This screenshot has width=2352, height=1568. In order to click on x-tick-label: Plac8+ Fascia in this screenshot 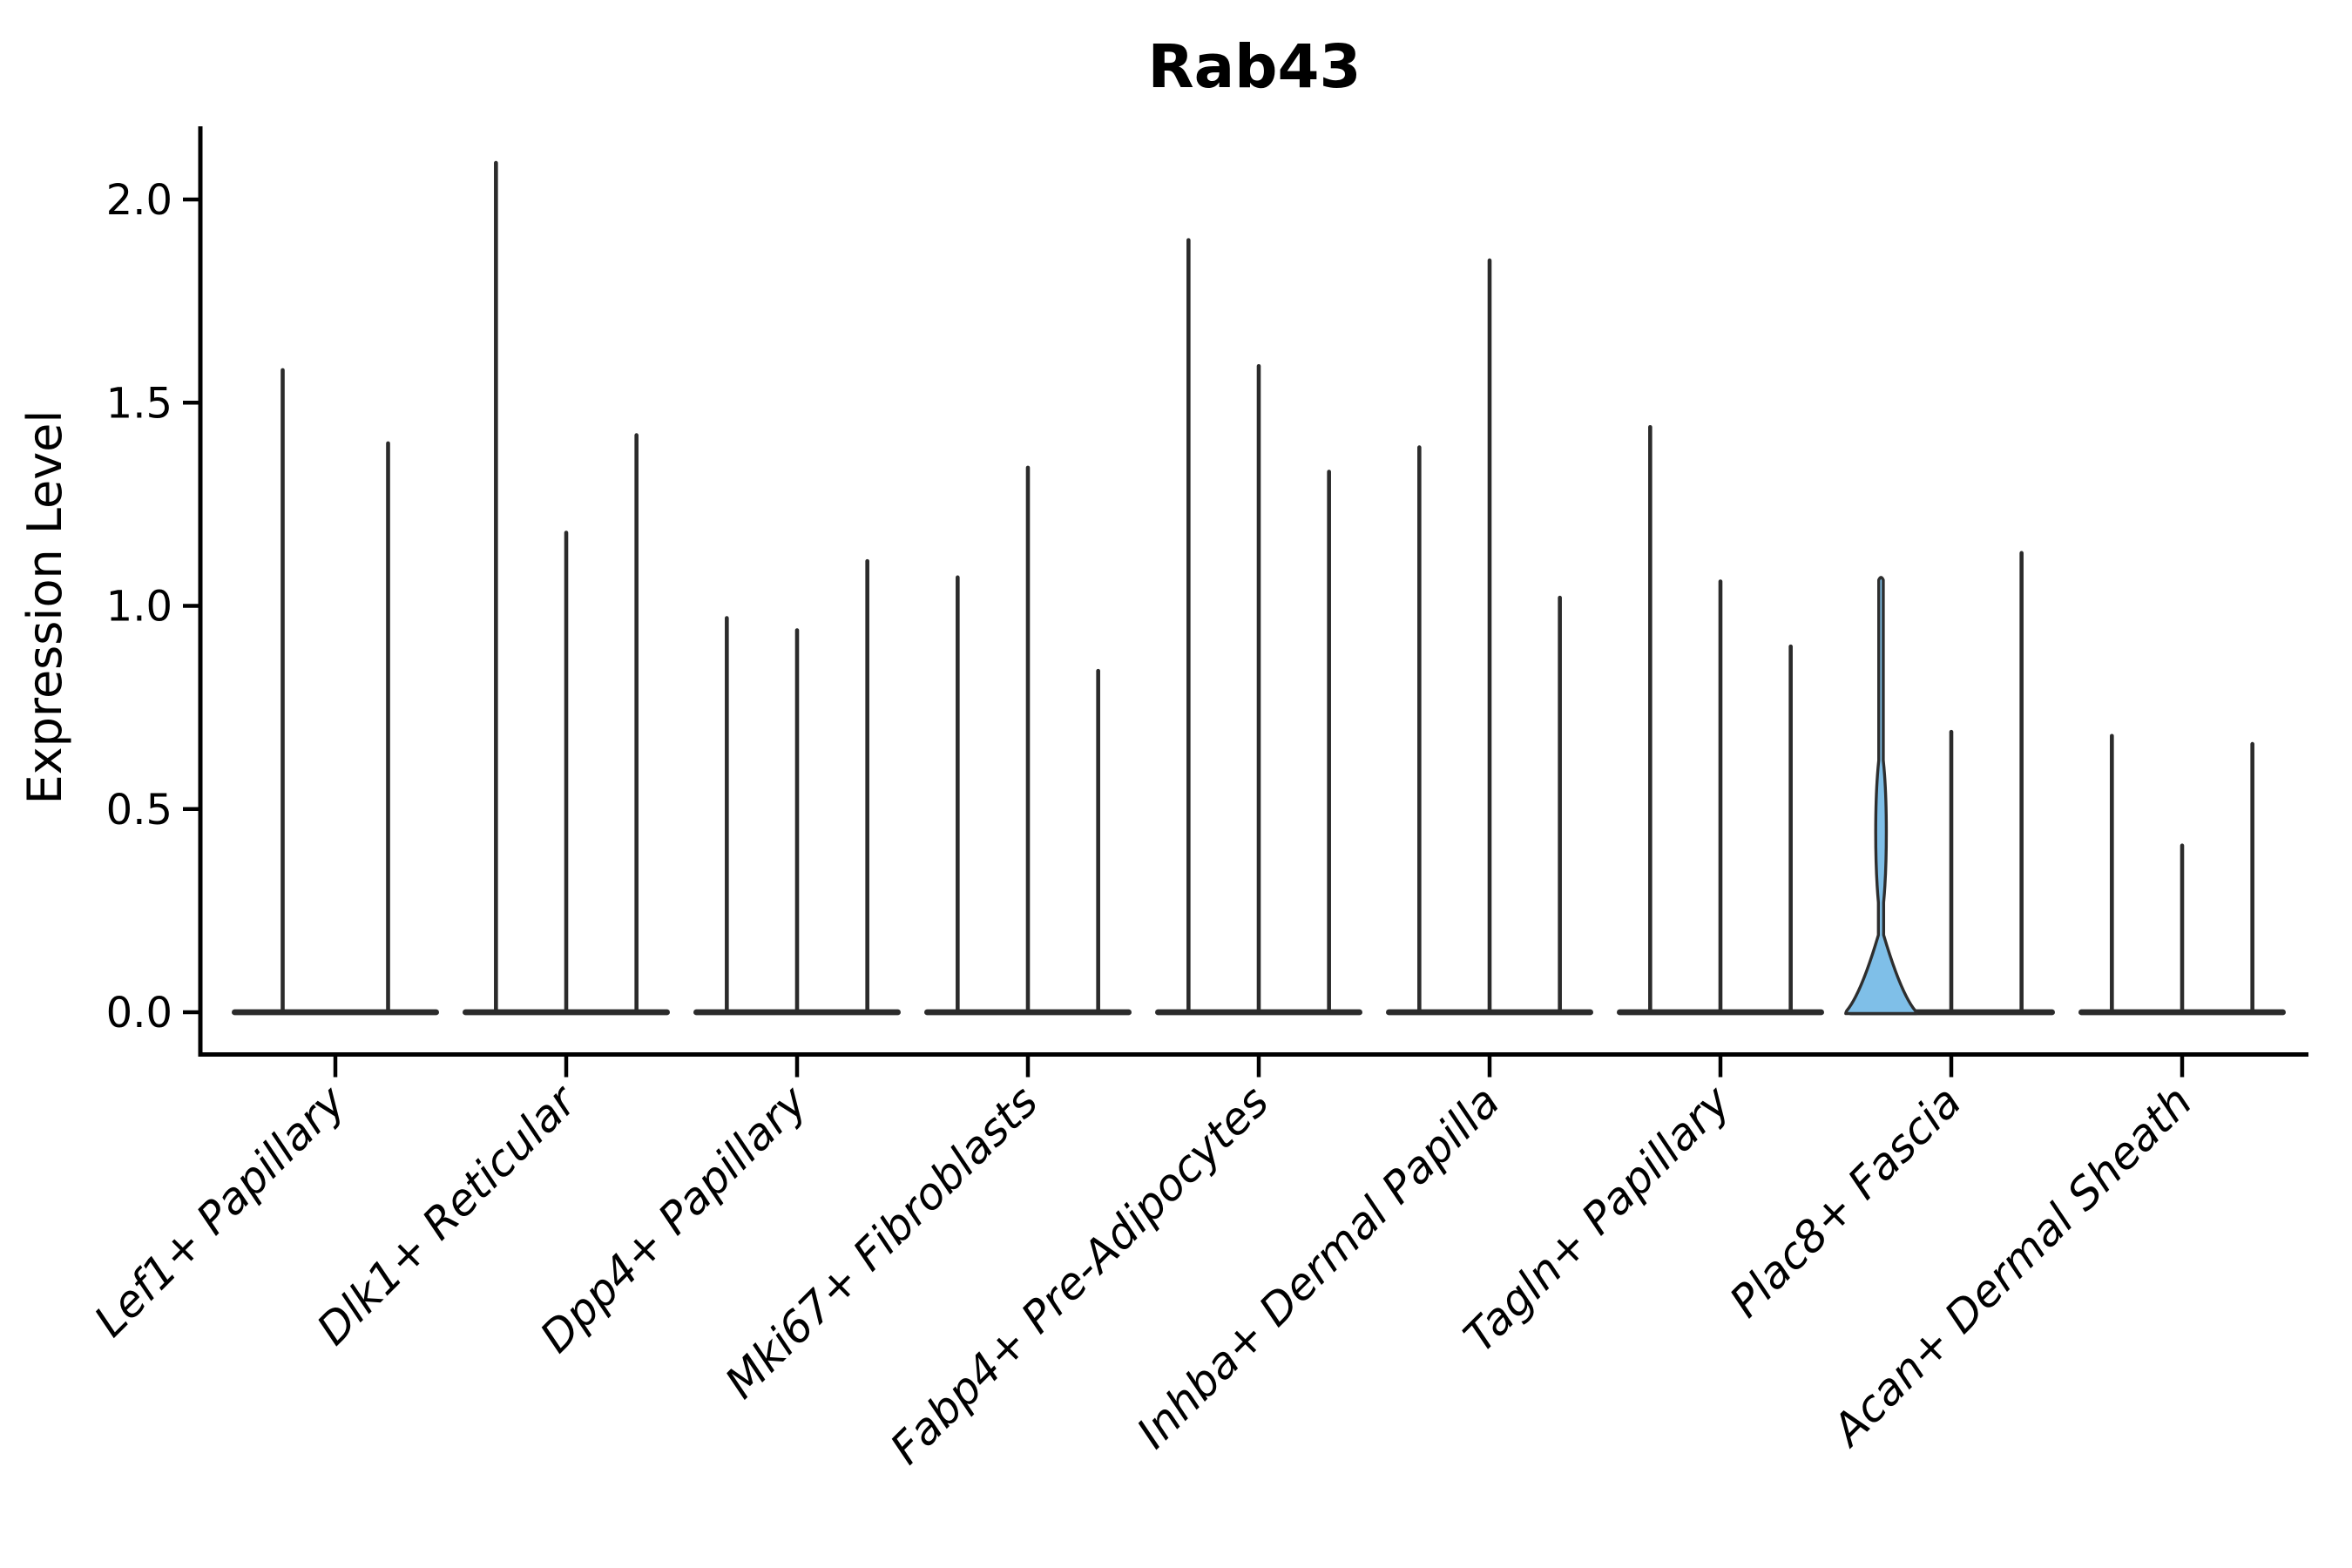, I will do `click(1845, 1201)`.